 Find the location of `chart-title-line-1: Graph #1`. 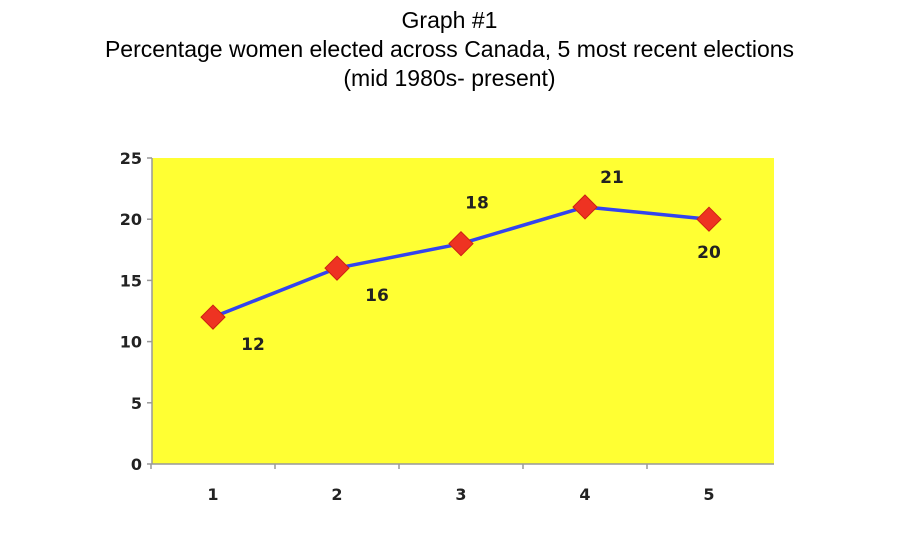

chart-title-line-1: Graph #1 is located at coordinates (449, 20).